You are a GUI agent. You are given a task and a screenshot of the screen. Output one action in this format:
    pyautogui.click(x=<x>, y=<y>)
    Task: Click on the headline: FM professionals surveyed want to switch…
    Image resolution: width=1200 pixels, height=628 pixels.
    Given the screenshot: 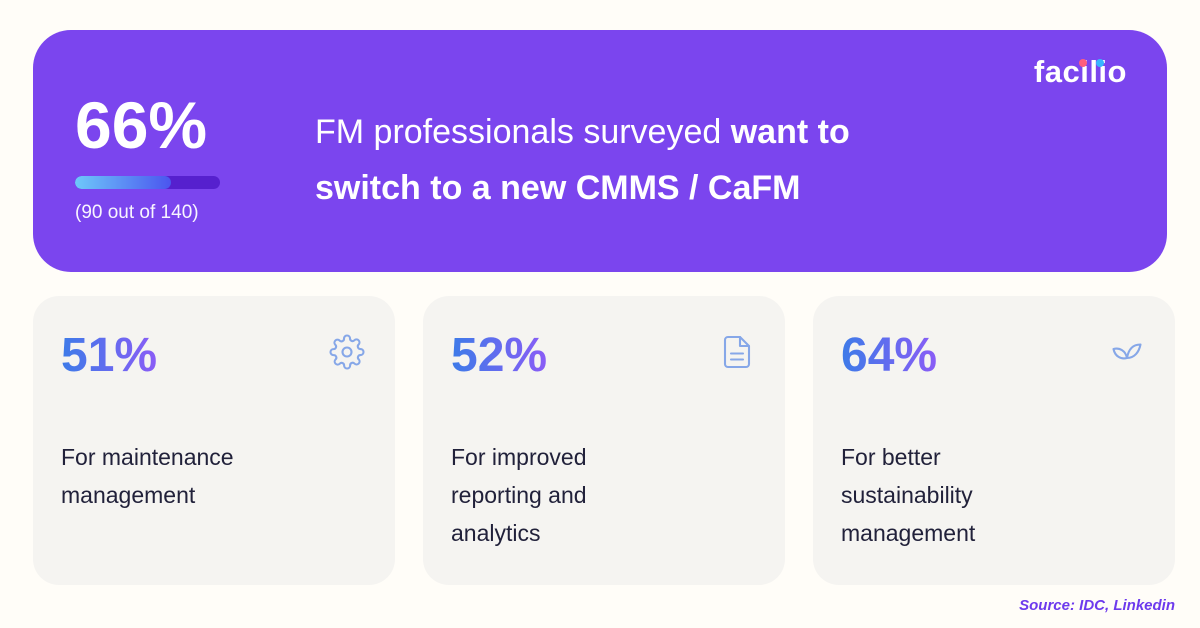 What is the action you would take?
    pyautogui.click(x=582, y=160)
    